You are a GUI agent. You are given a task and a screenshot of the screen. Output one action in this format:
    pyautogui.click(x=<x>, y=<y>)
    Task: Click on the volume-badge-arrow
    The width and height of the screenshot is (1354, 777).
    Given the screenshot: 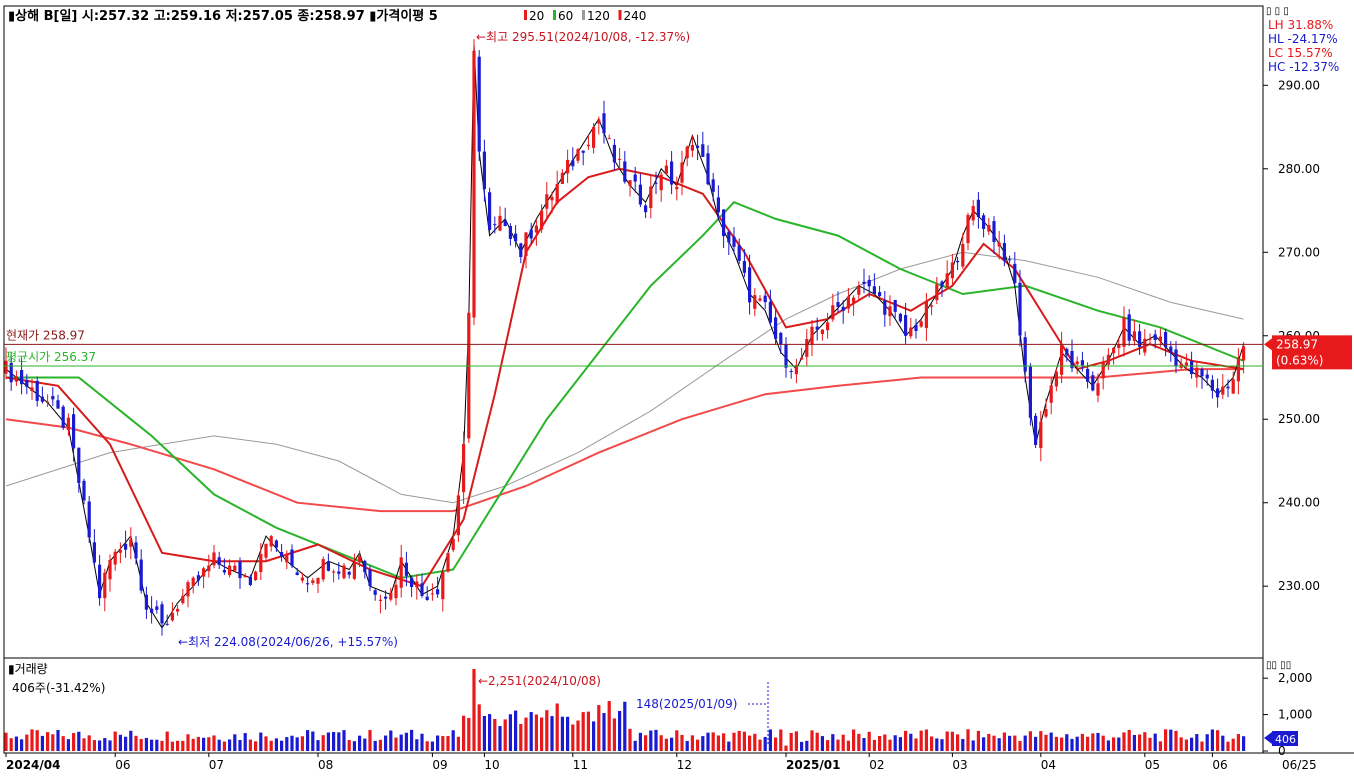 What is the action you would take?
    pyautogui.click(x=1268, y=738)
    